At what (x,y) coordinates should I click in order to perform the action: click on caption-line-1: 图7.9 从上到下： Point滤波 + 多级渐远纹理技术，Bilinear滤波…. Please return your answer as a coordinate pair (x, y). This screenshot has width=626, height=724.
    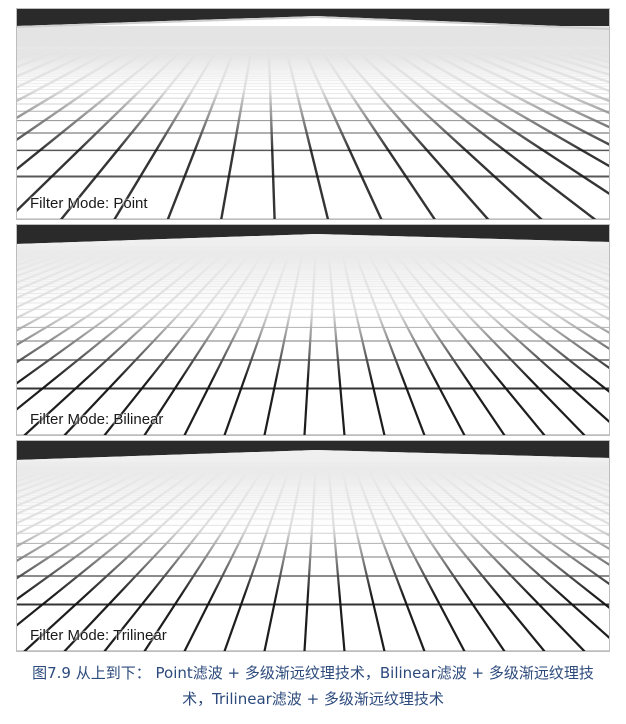
    Looking at the image, I should click on (313, 673).